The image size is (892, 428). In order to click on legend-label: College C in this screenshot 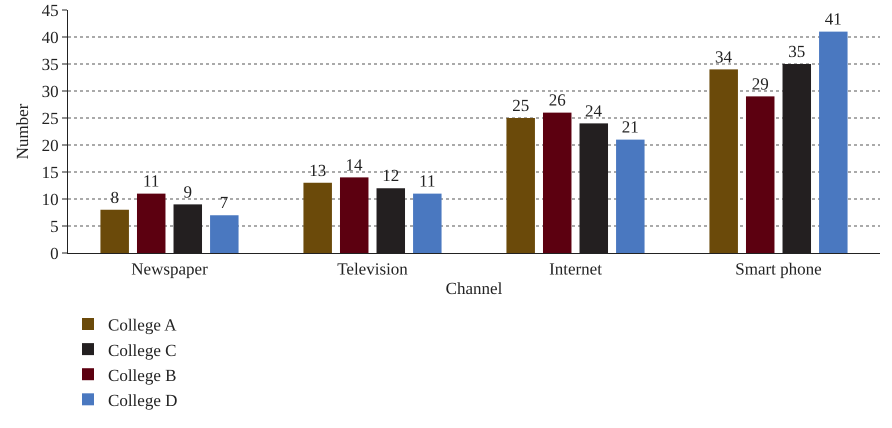, I will do `click(142, 350)`.